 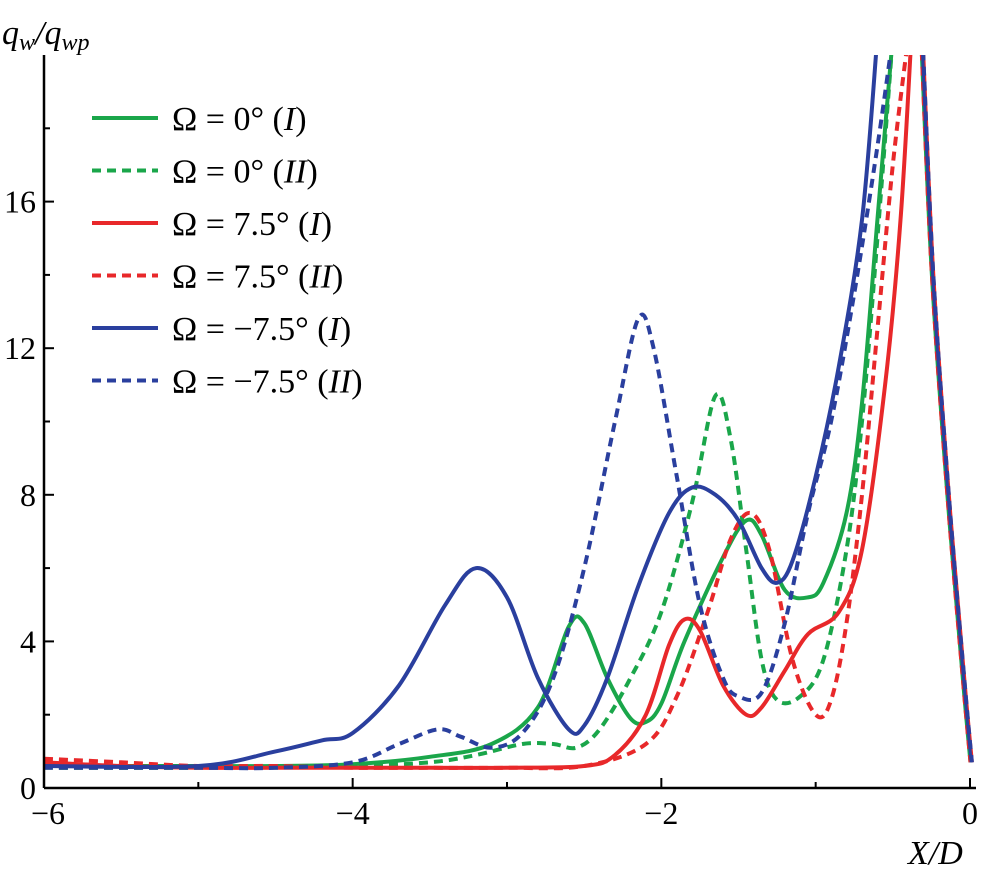 I want to click on x-tick-label: 0, so click(x=970, y=813).